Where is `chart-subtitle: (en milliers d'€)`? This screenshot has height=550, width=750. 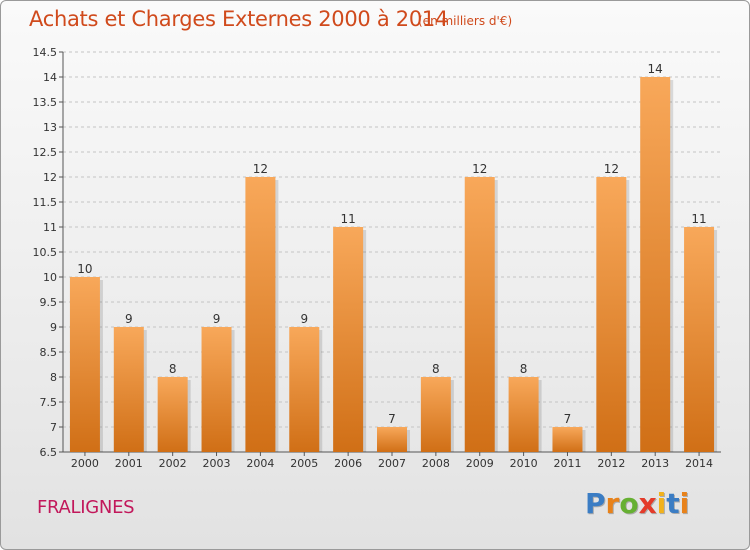 chart-subtitle: (en milliers d'€) is located at coordinates (465, 21).